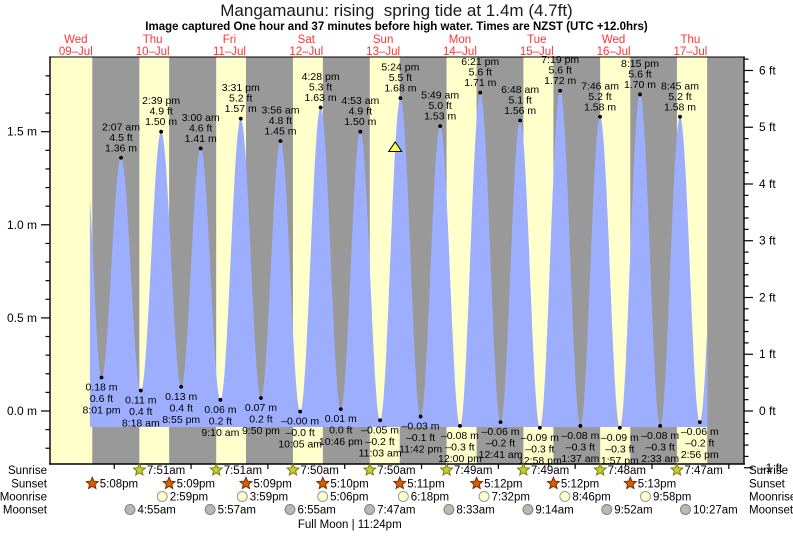  I want to click on low-tide-ft: –0.0 ft, so click(300, 433).